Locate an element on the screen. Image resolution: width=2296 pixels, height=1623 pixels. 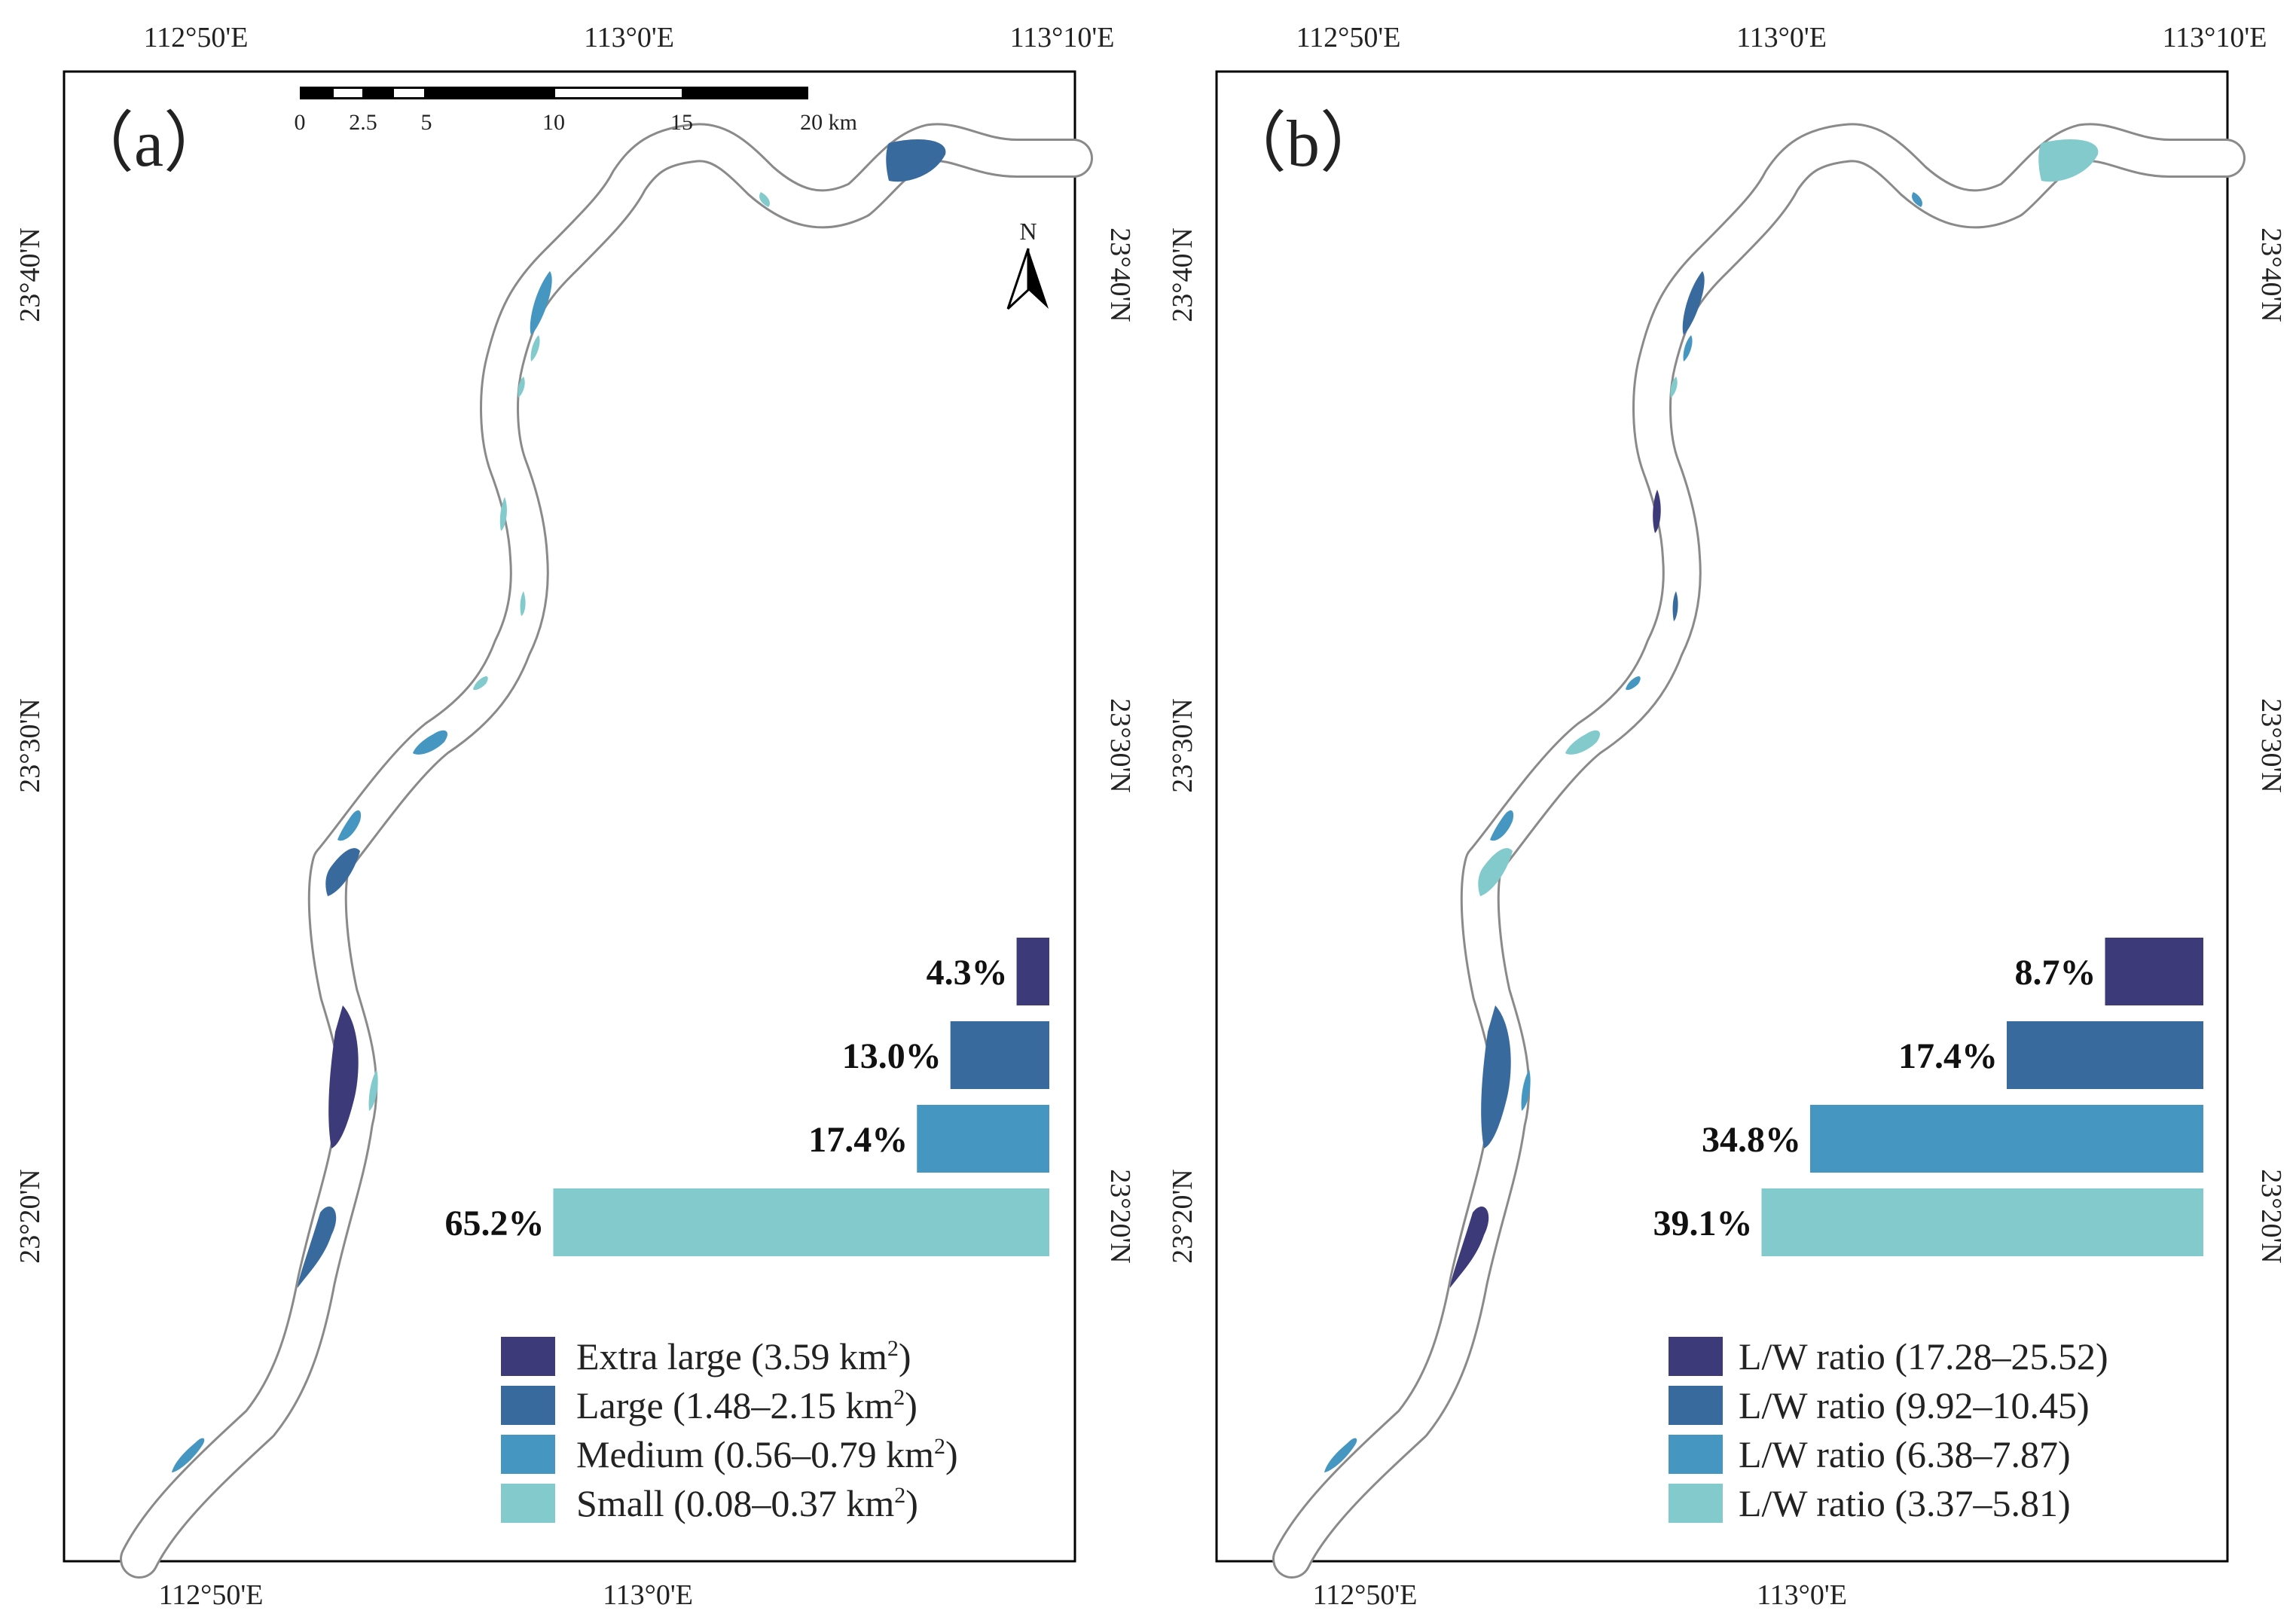
bar-value-label: 4.3% is located at coordinates (967, 973).